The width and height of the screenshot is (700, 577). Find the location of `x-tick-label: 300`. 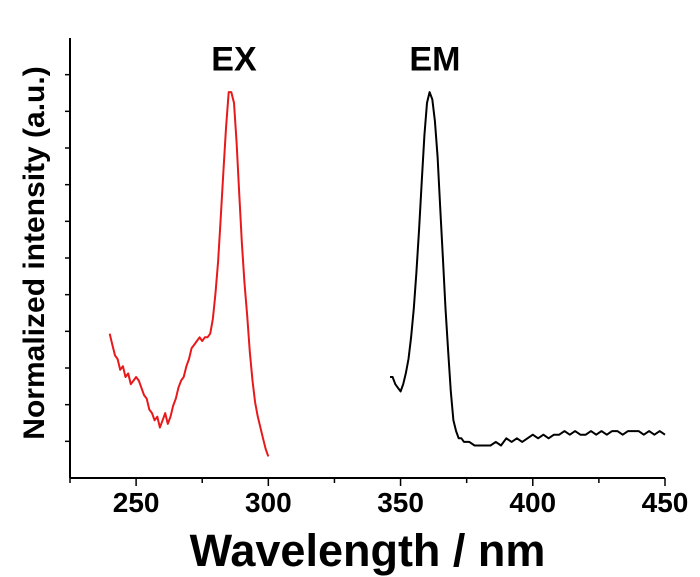

x-tick-label: 300 is located at coordinates (268, 502).